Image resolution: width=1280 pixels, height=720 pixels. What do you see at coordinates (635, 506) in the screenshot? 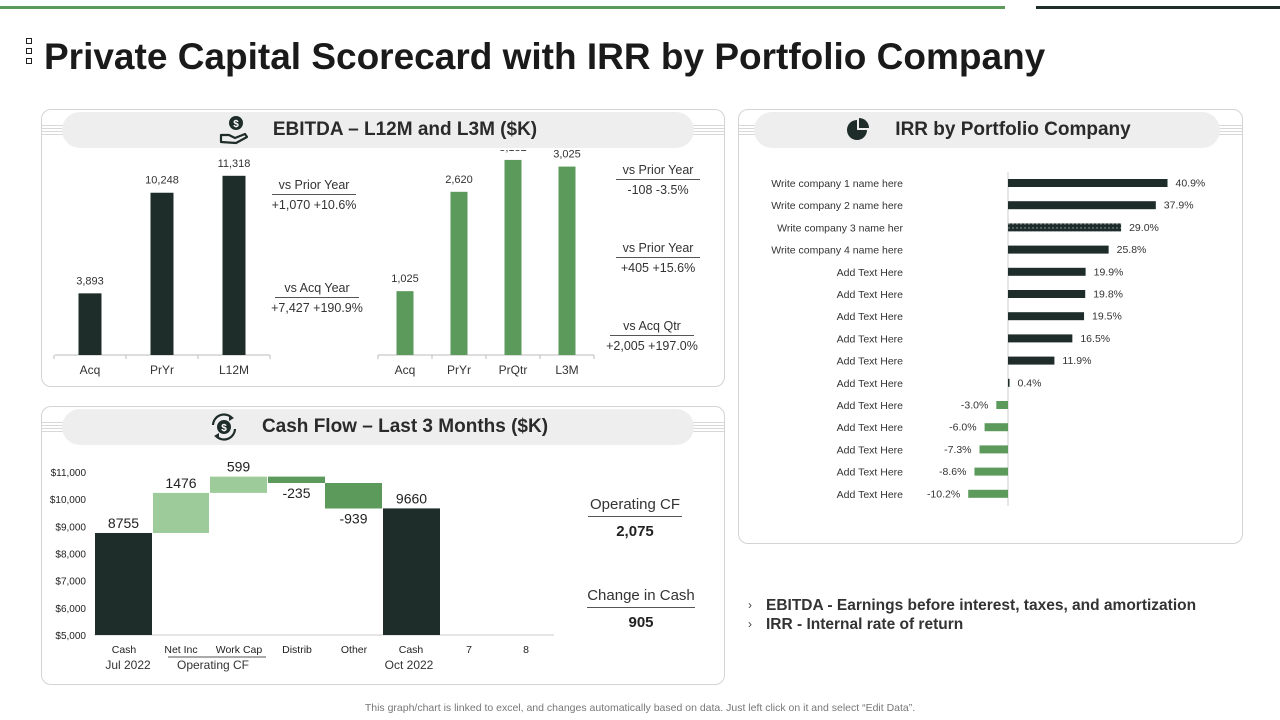
I see `operating-cf-label: Operating CF` at bounding box center [635, 506].